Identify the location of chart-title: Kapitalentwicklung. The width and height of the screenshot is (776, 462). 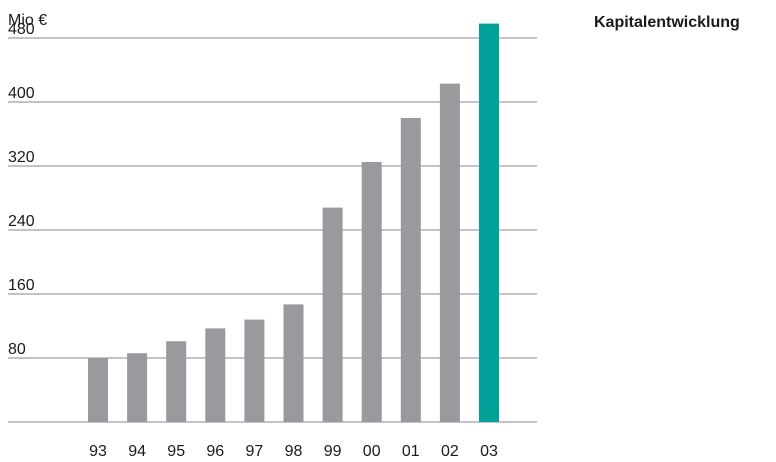
(667, 22).